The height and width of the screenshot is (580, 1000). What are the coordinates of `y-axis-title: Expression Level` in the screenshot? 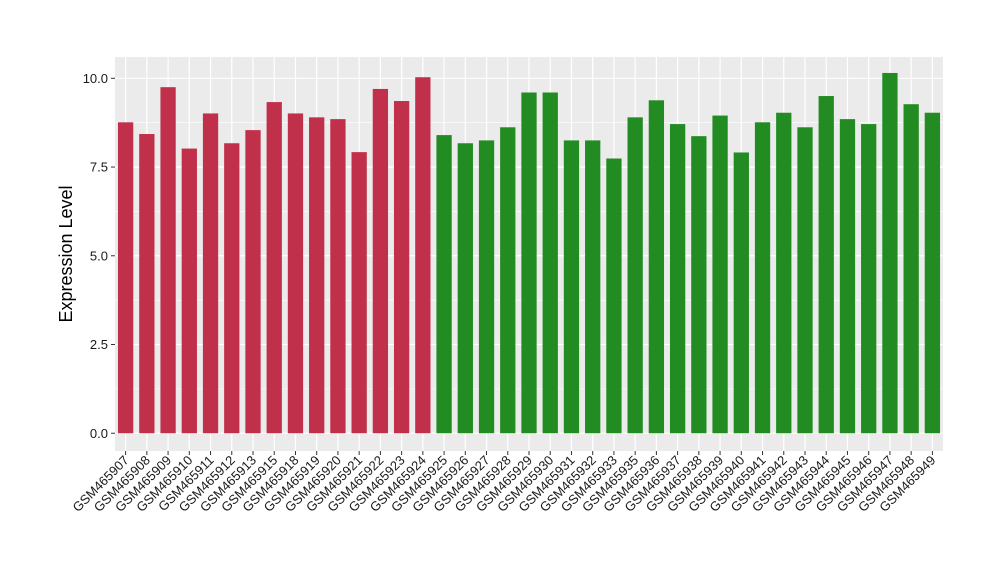 It's located at (66, 253).